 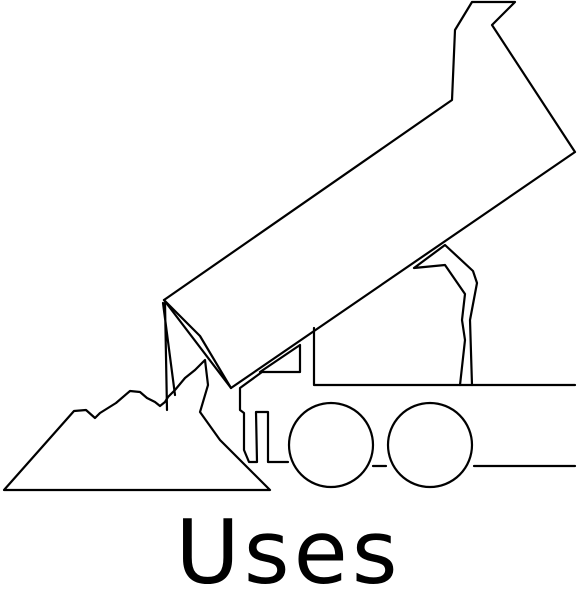 What do you see at coordinates (445, 315) in the screenshot?
I see `lift-arm` at bounding box center [445, 315].